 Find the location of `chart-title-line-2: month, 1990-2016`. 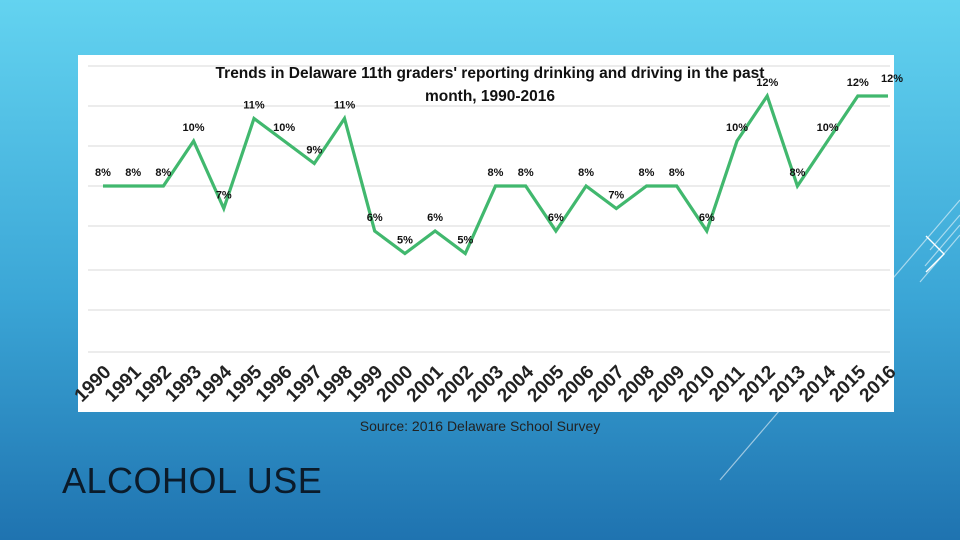

chart-title-line-2: month, 1990-2016 is located at coordinates (490, 96).